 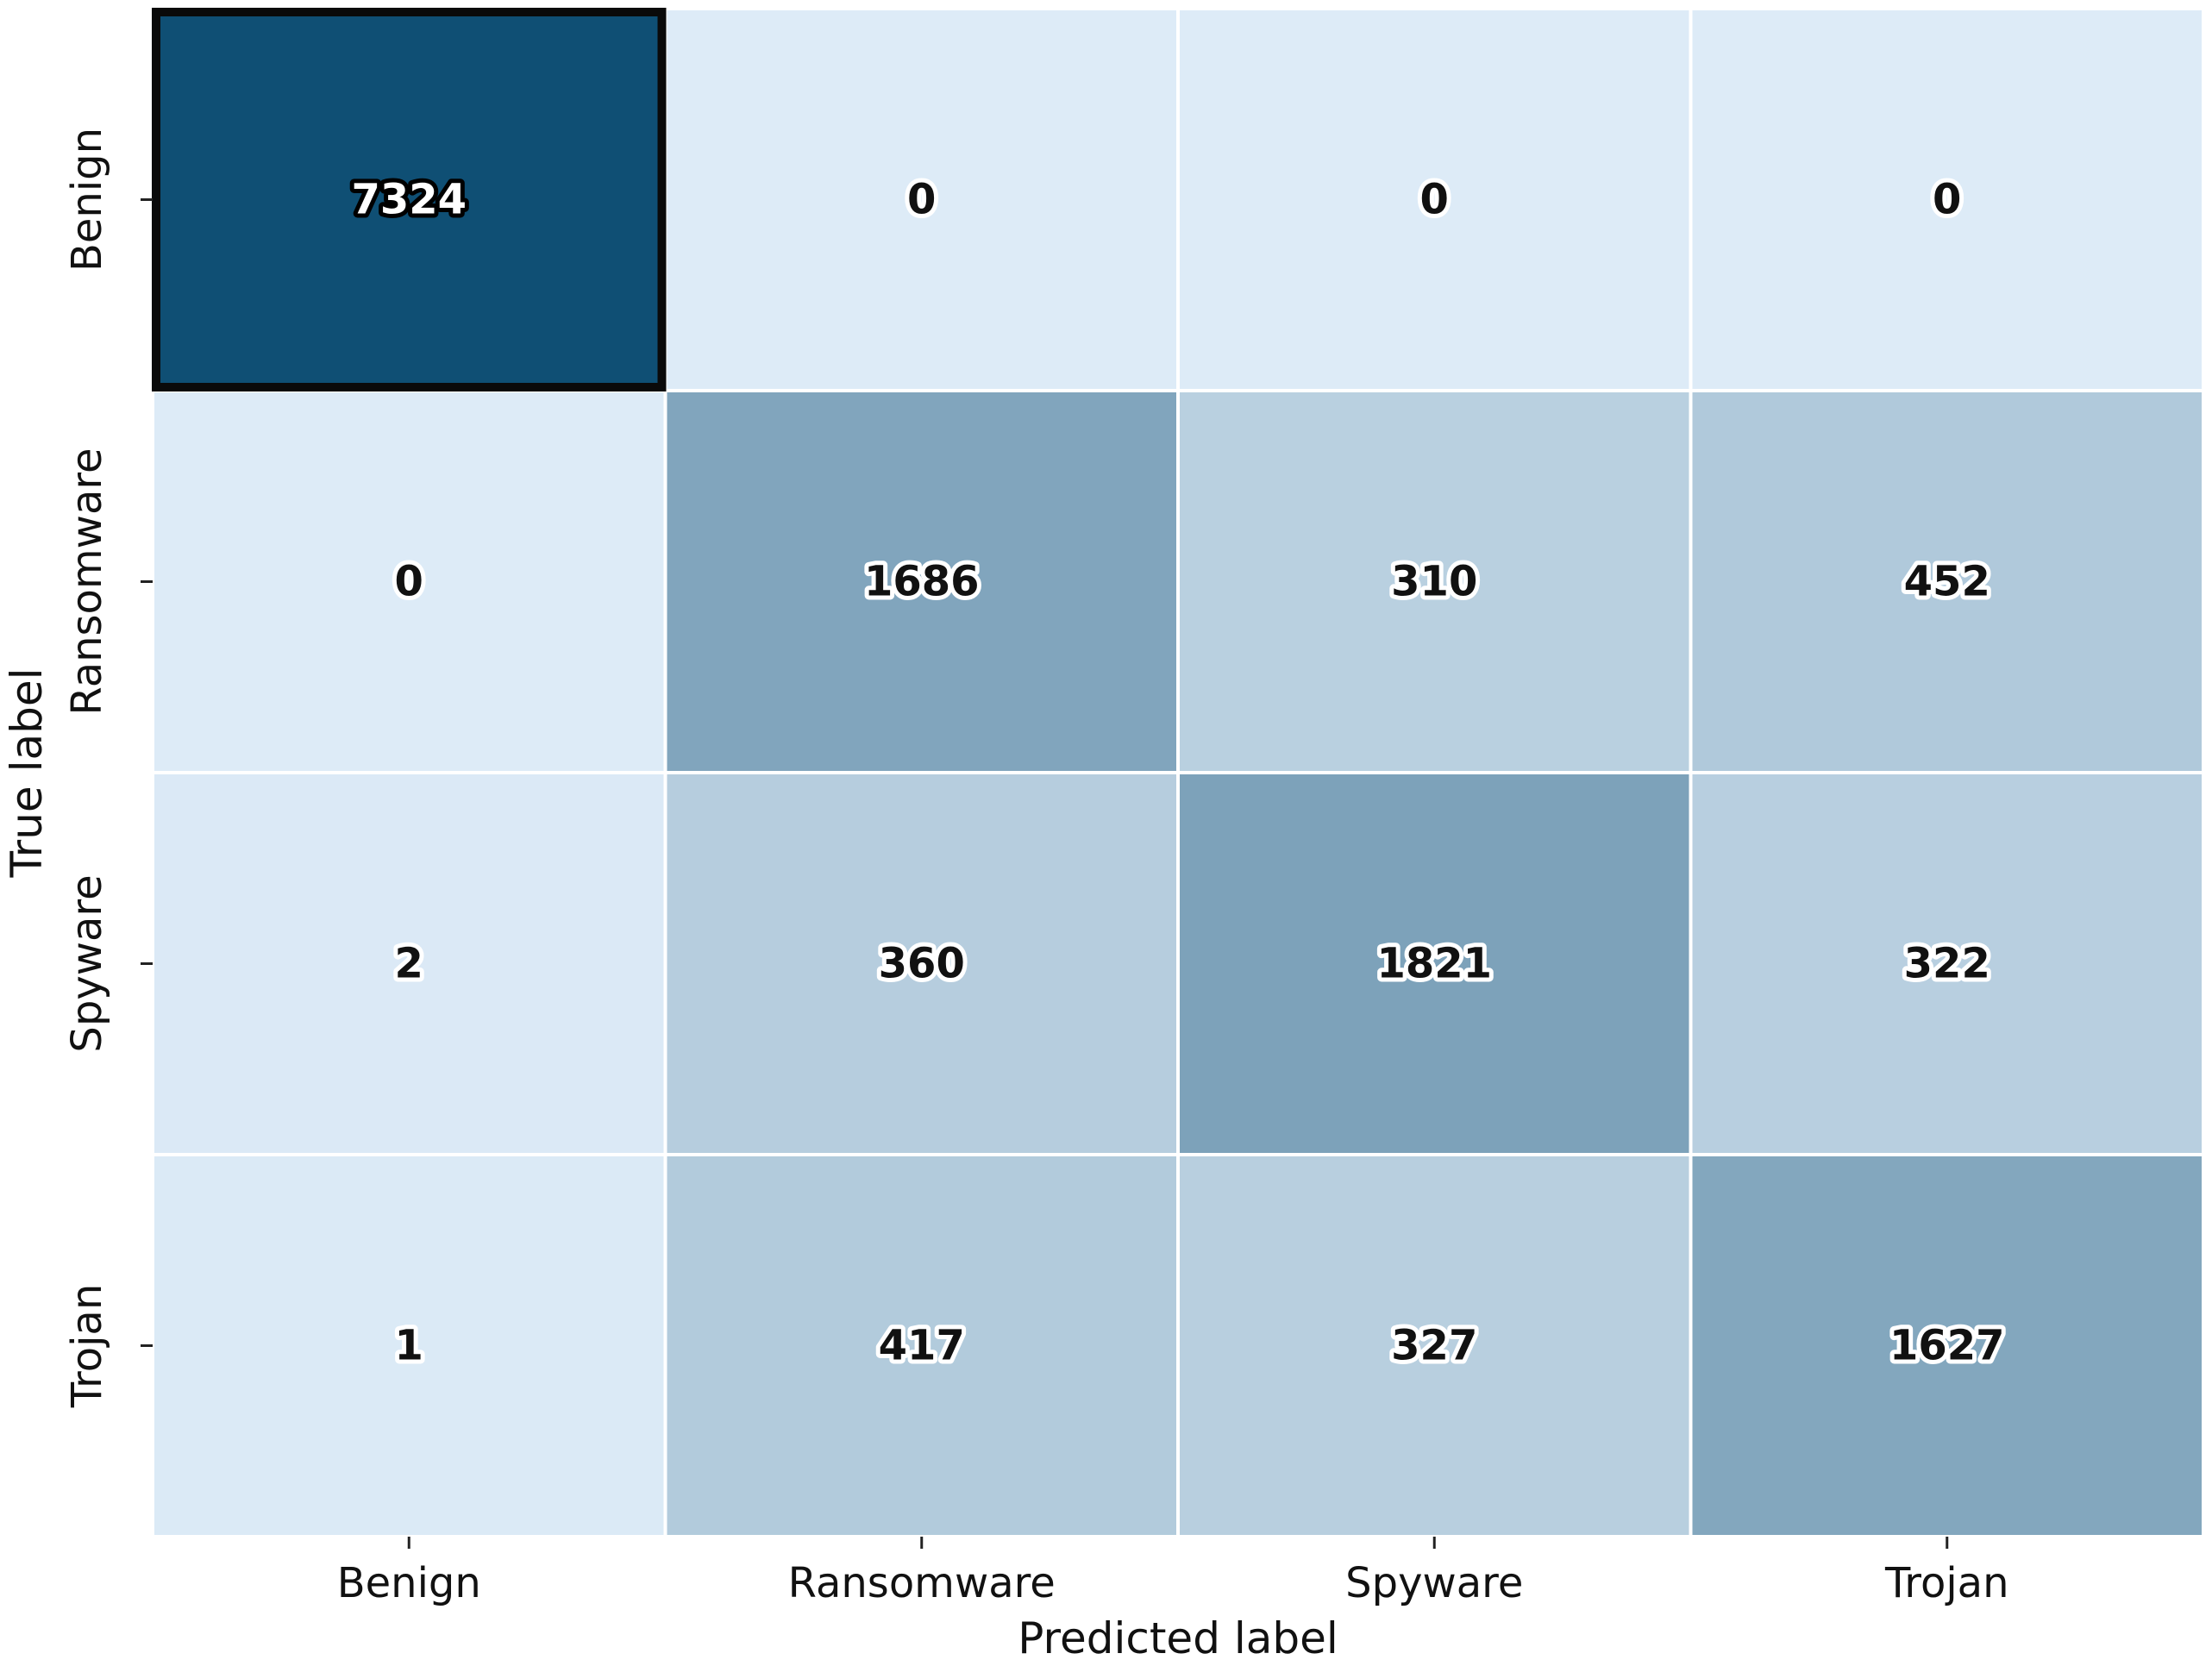 I want to click on cell-value-label: 7324, so click(x=409, y=200).